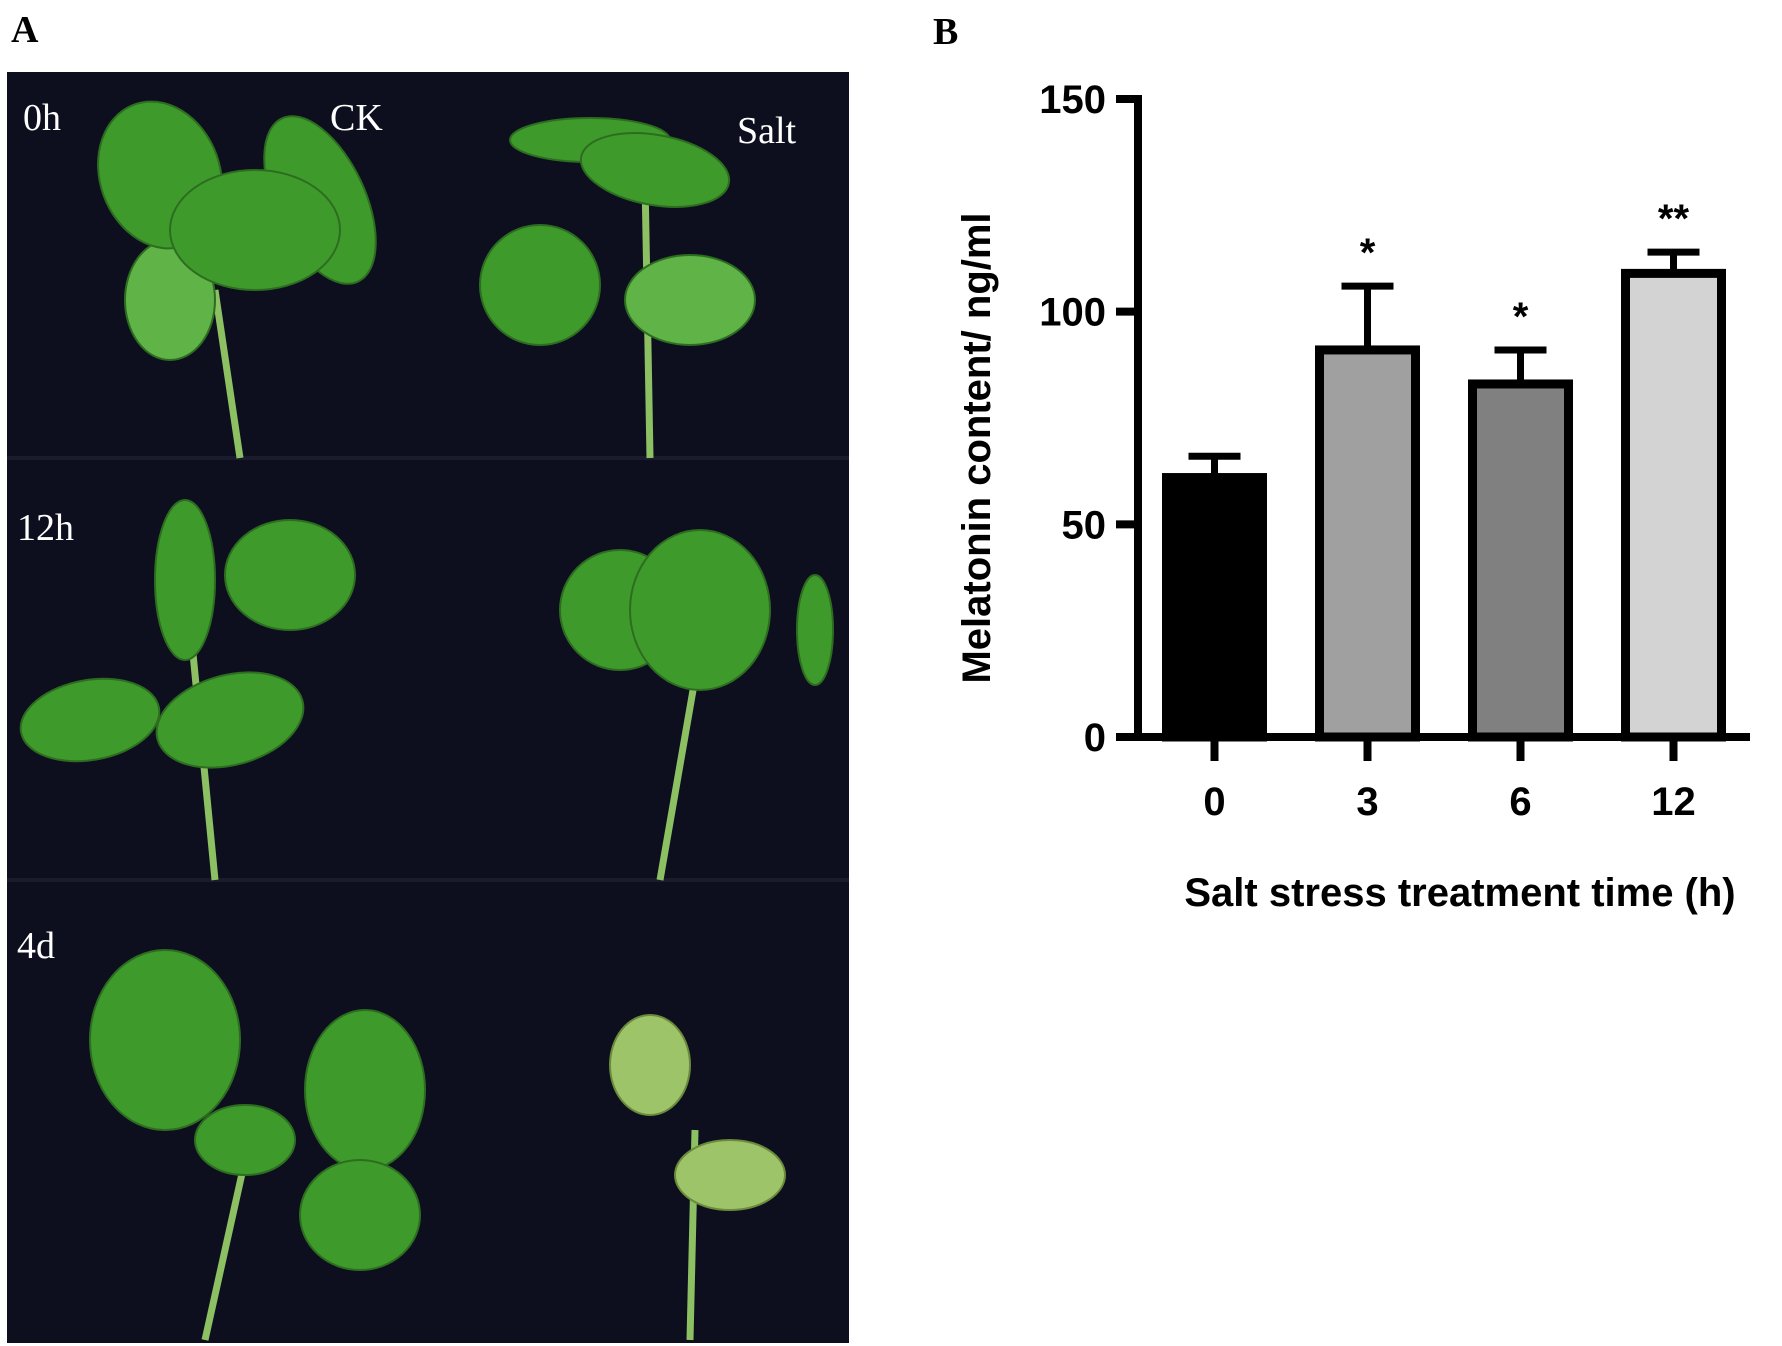 This screenshot has width=1782, height=1346. Describe the element at coordinates (767, 131) in the screenshot. I see `photo-label: Salt` at that location.